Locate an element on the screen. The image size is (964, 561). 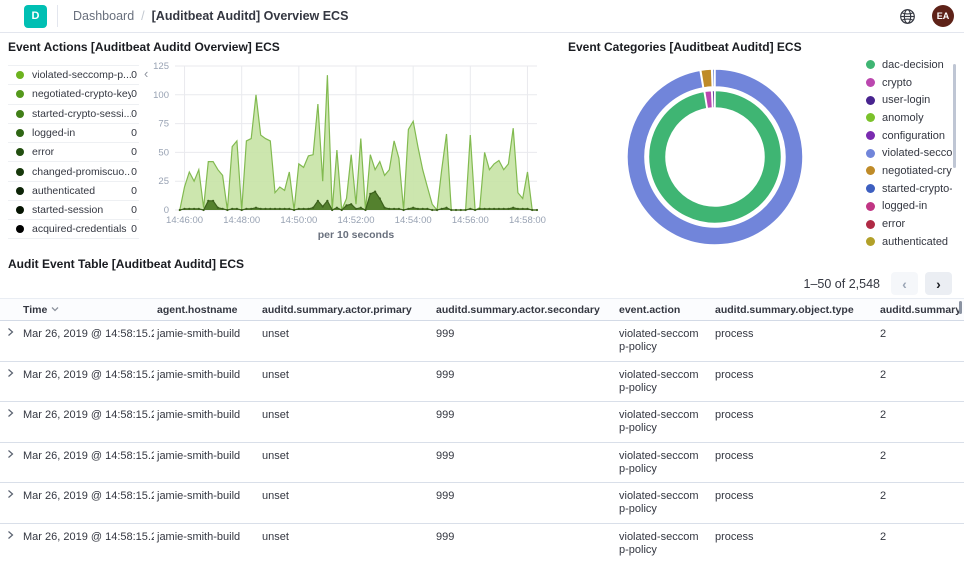
column-header-time: Time is located at coordinates (87, 309).